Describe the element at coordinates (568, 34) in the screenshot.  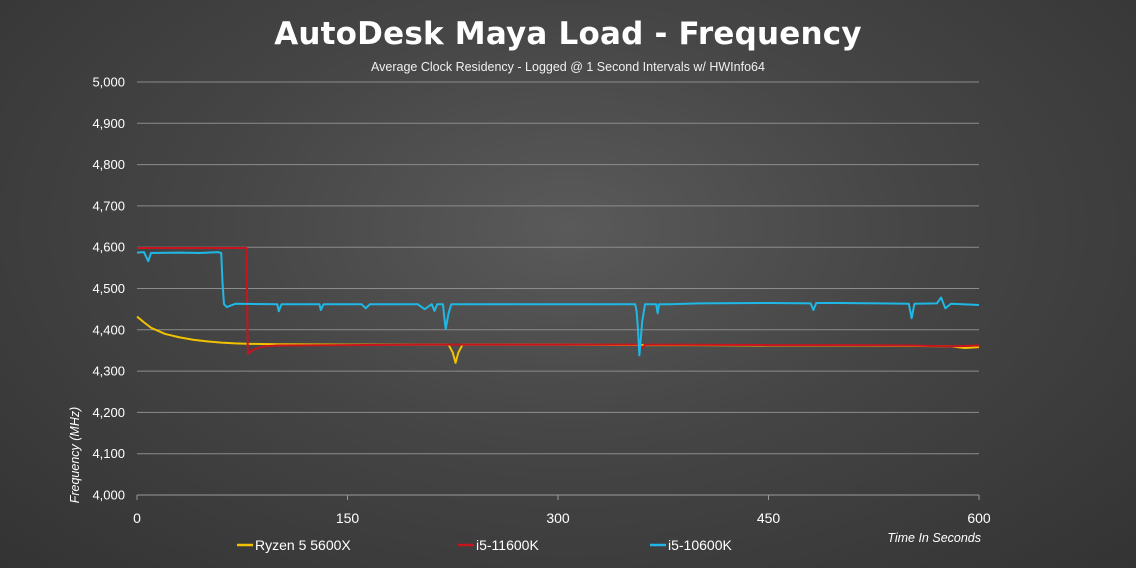
I see `chart-title: AutoDesk Maya Load - Frequency` at that location.